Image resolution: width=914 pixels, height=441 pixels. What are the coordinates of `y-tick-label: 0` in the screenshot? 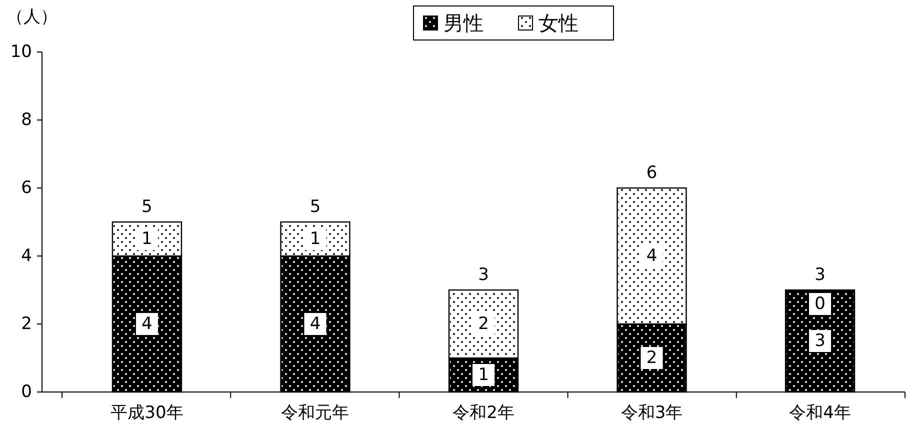 It's located at (26, 392).